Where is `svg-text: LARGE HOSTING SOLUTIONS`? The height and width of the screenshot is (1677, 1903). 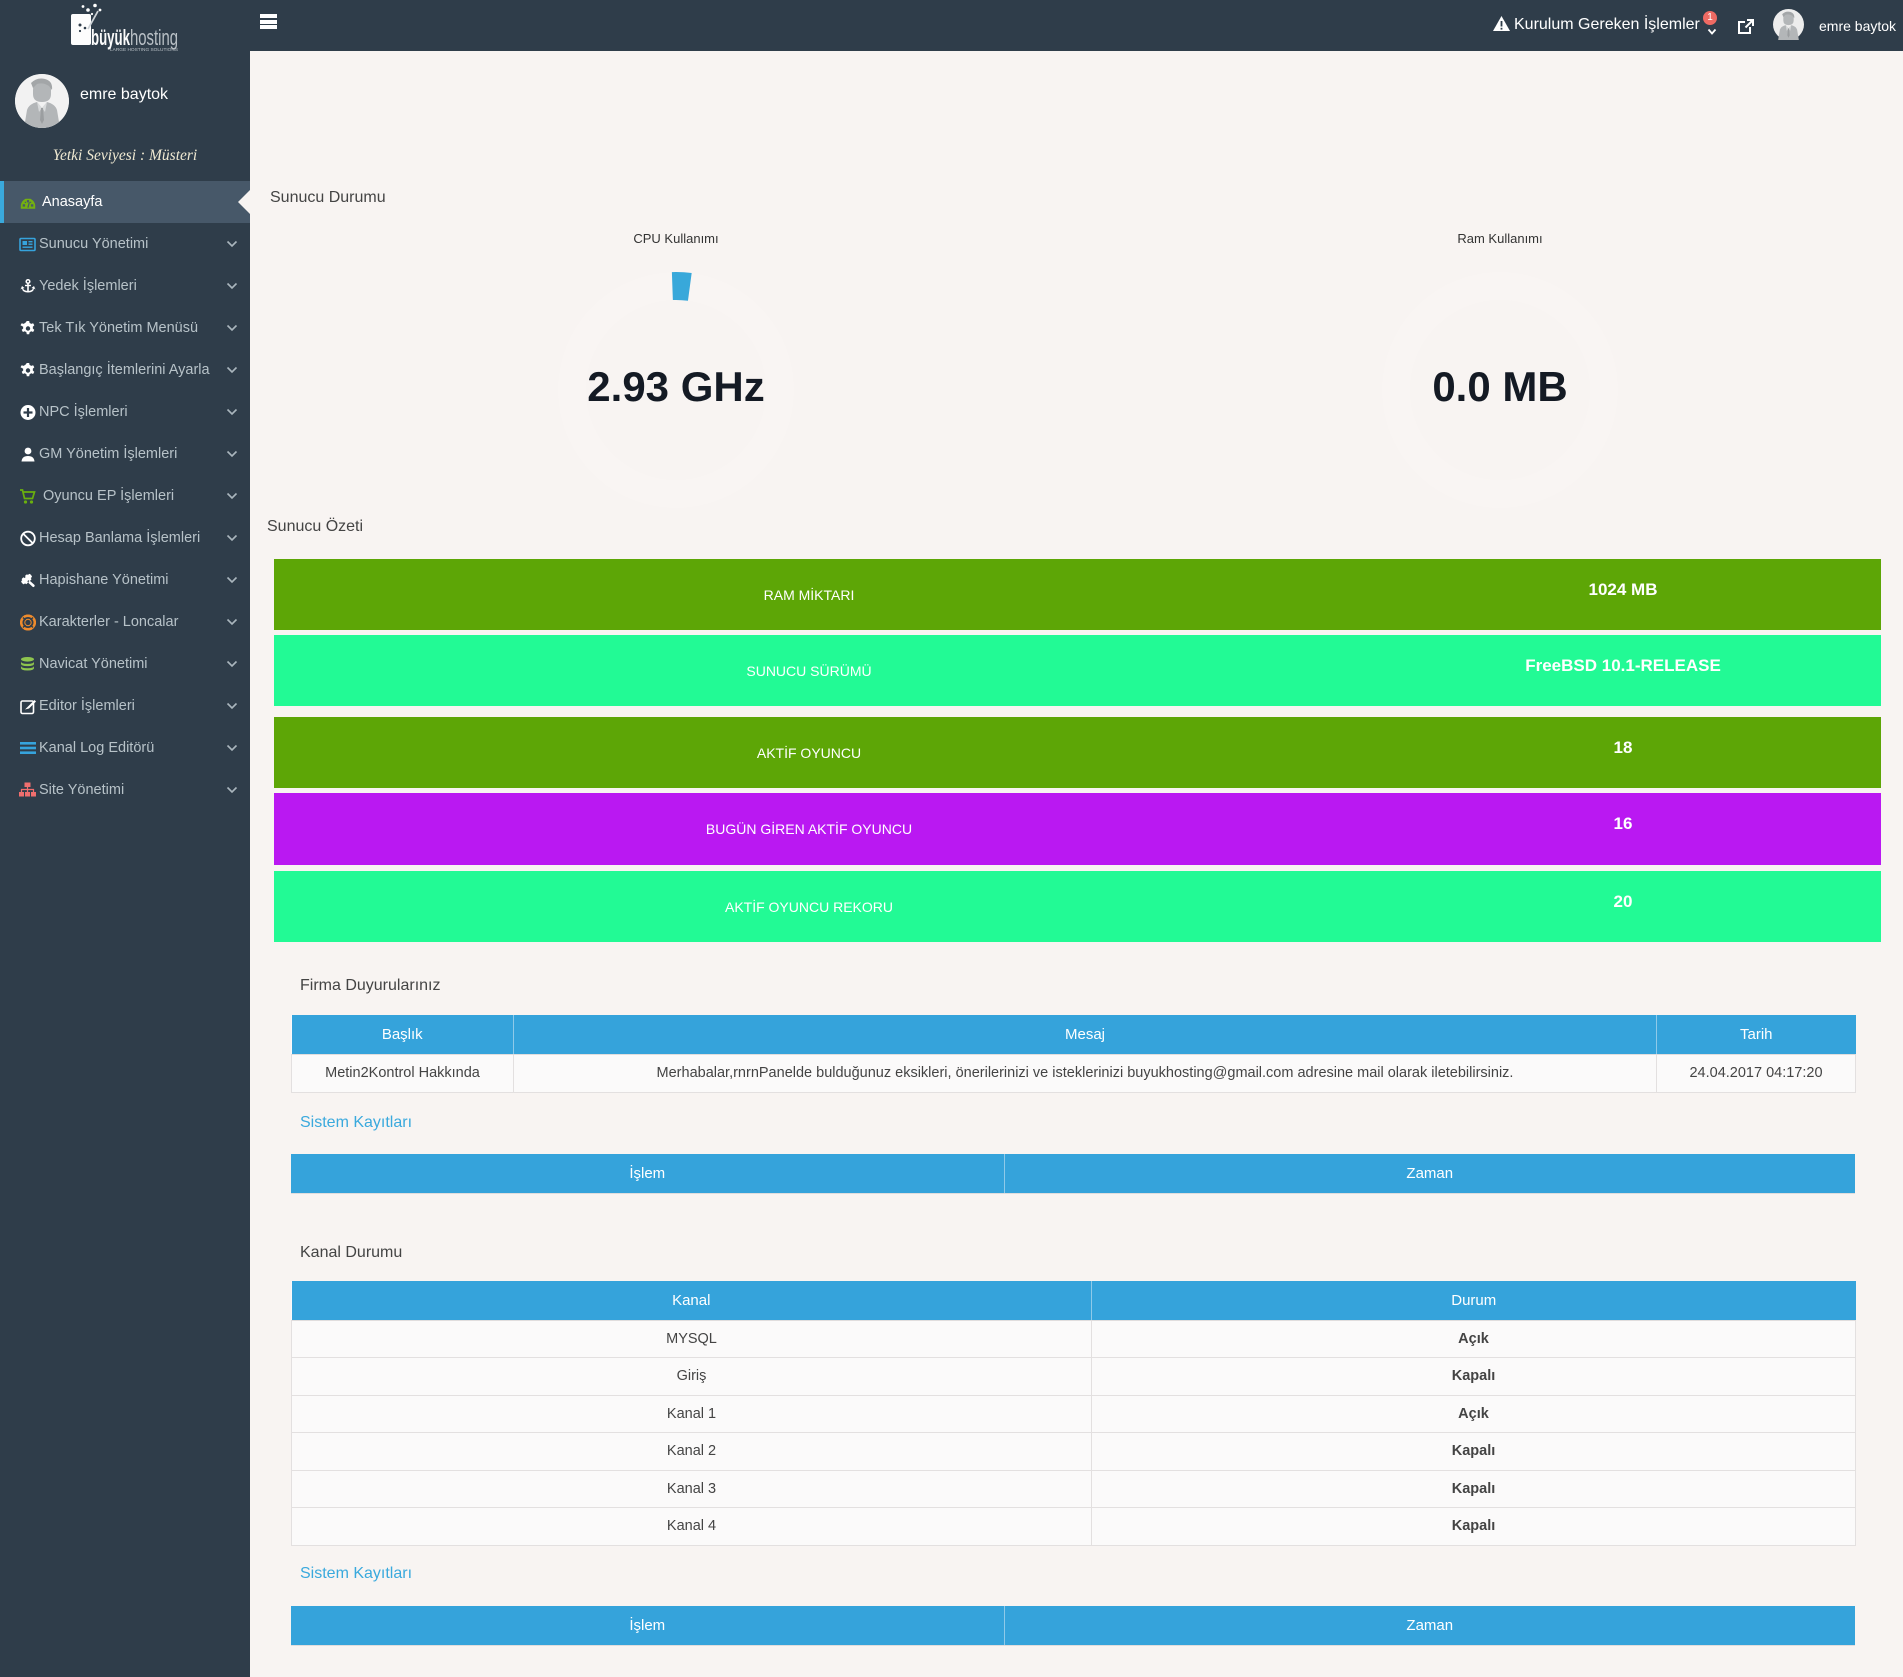
svg-text: LARGE HOSTING SOLUTIONS is located at coordinates (144, 49).